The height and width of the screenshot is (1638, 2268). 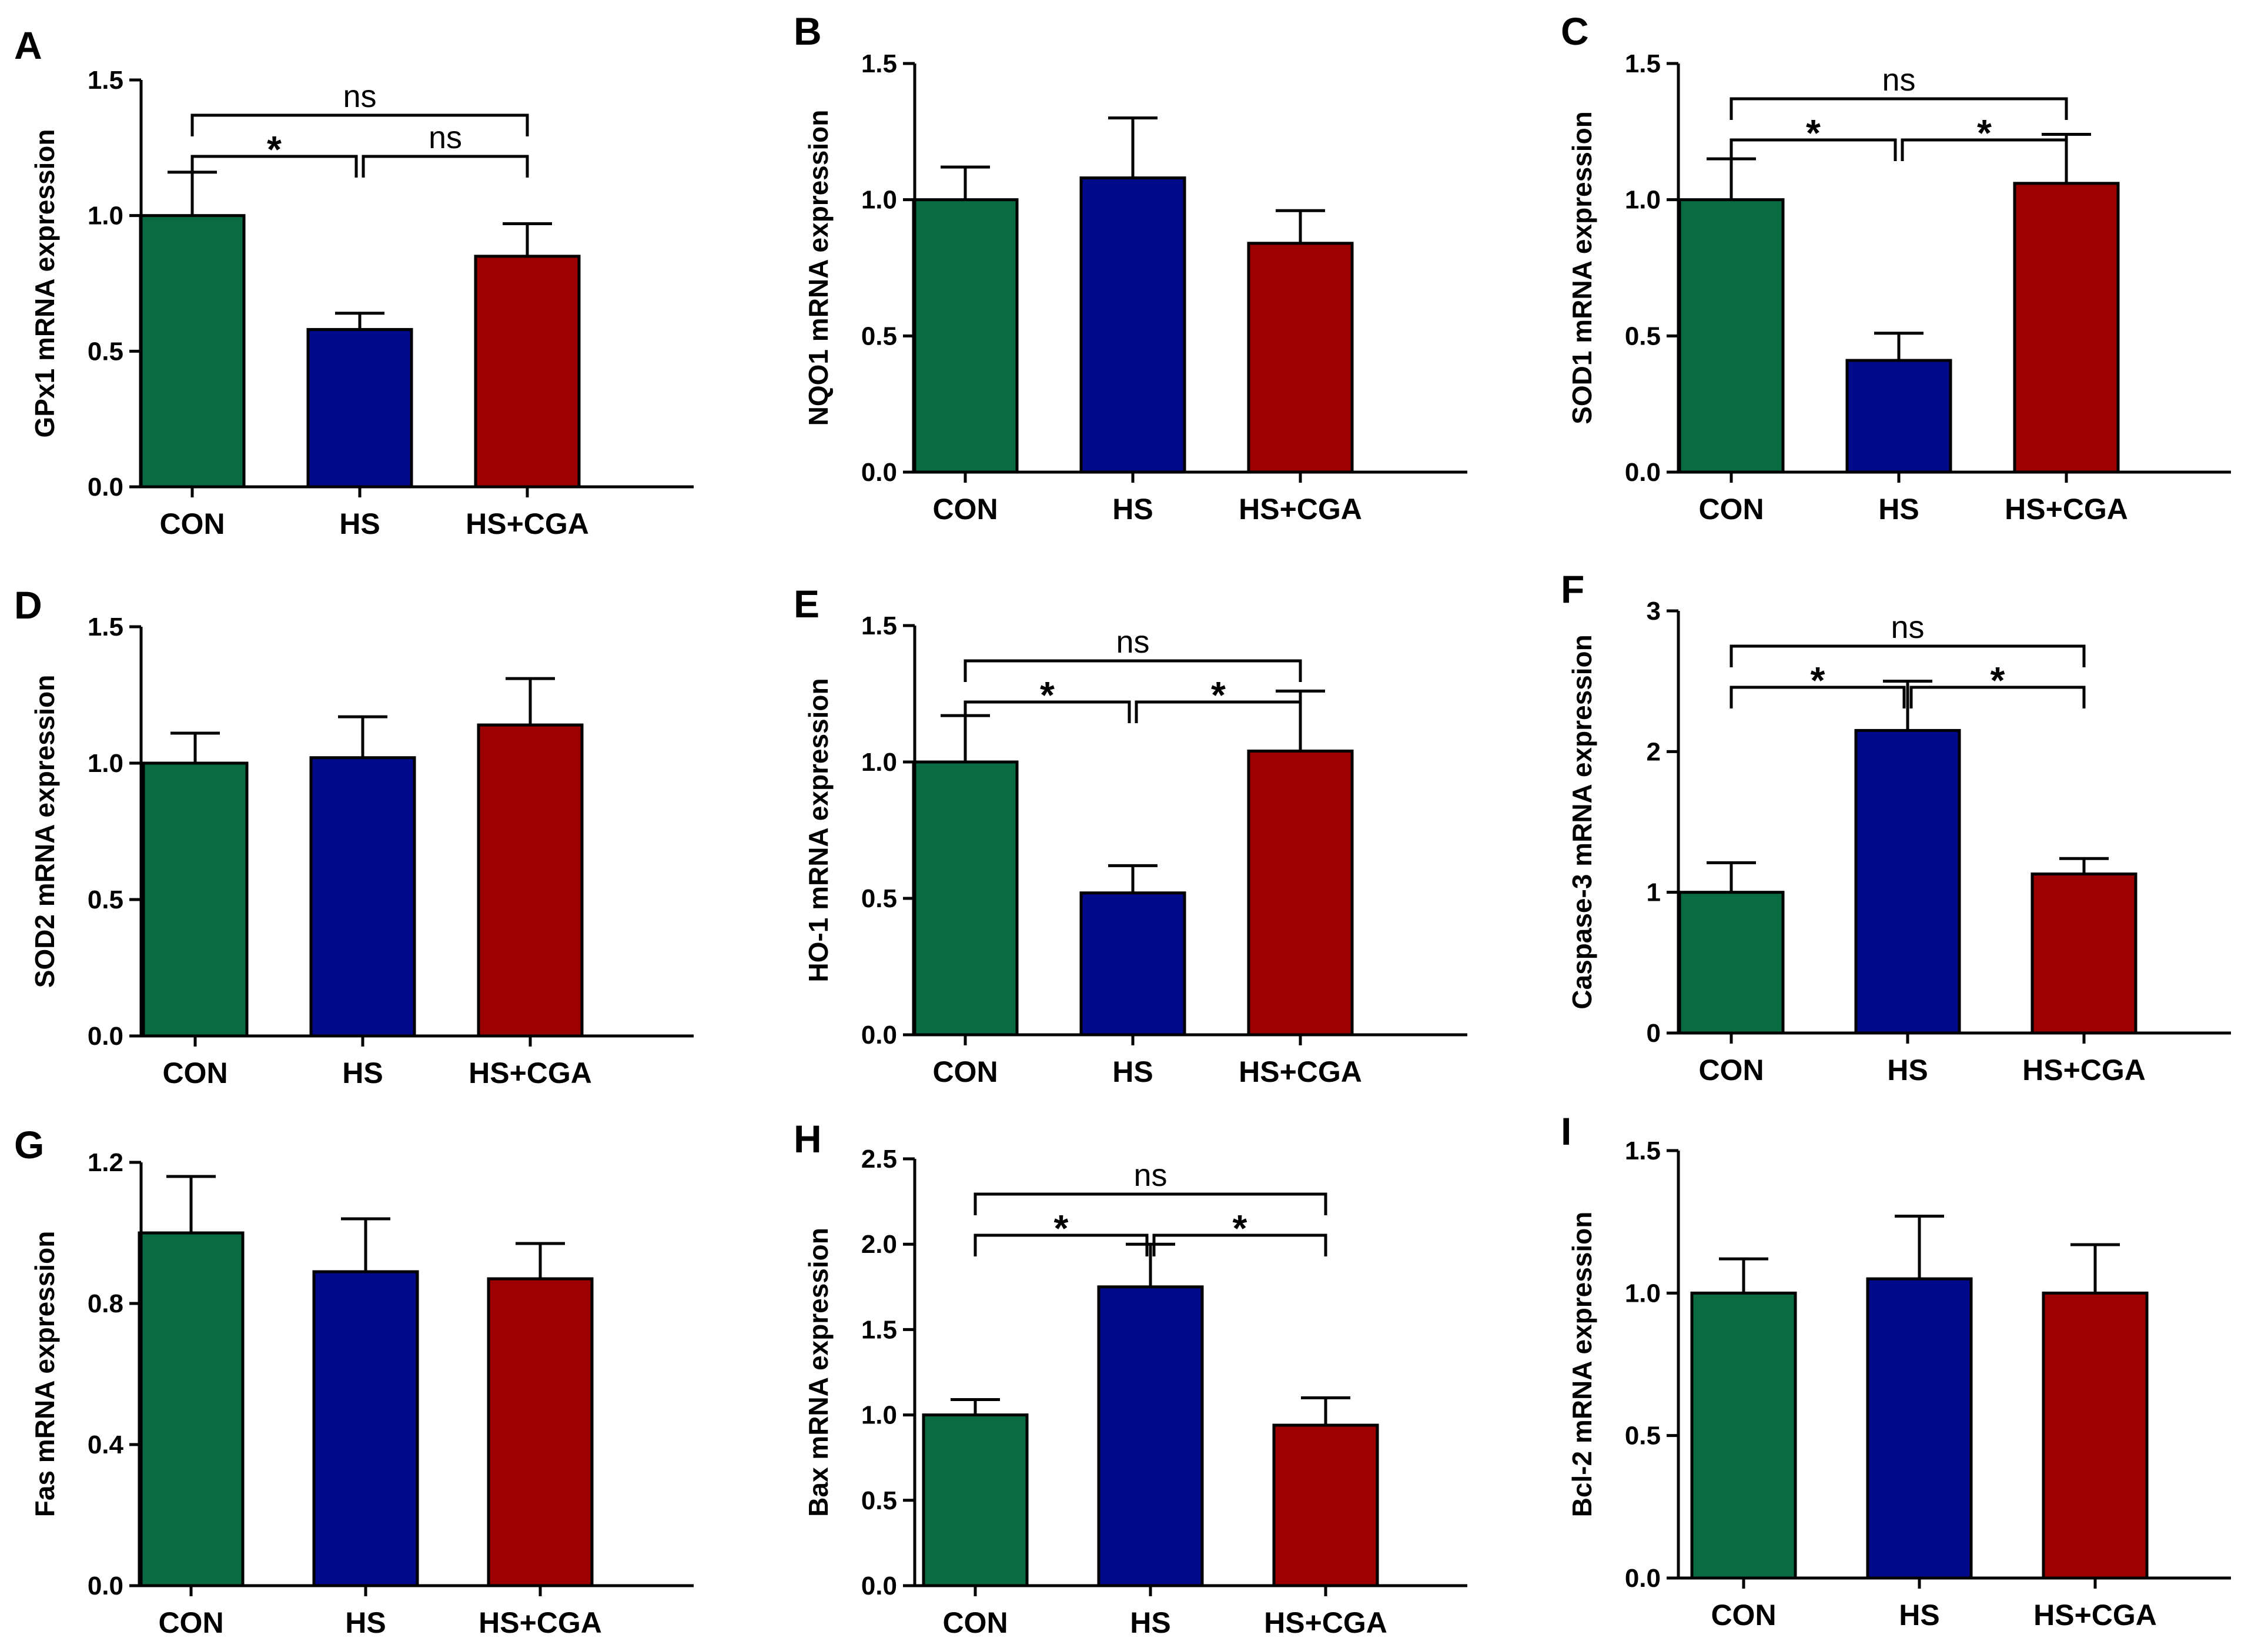 I want to click on y-tick-label: 0, so click(x=1654, y=1033).